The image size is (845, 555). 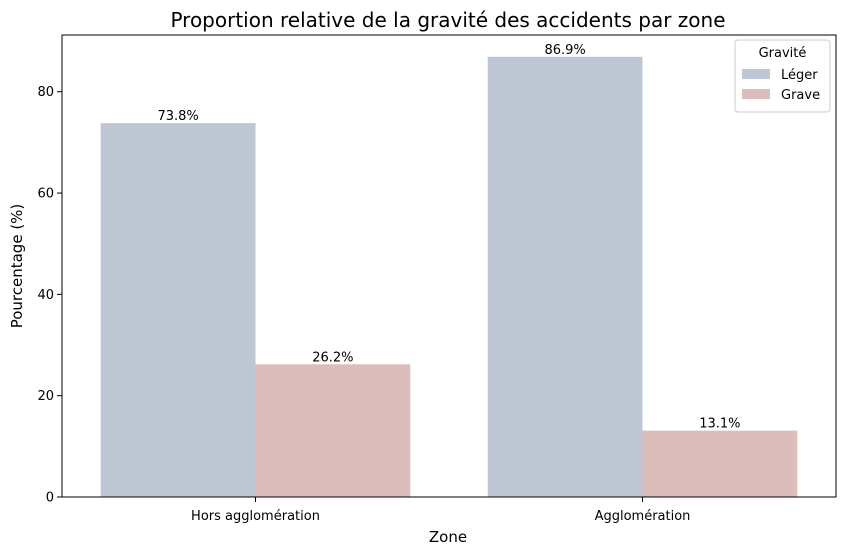 What do you see at coordinates (45, 92) in the screenshot?
I see `y-tick-label: 80` at bounding box center [45, 92].